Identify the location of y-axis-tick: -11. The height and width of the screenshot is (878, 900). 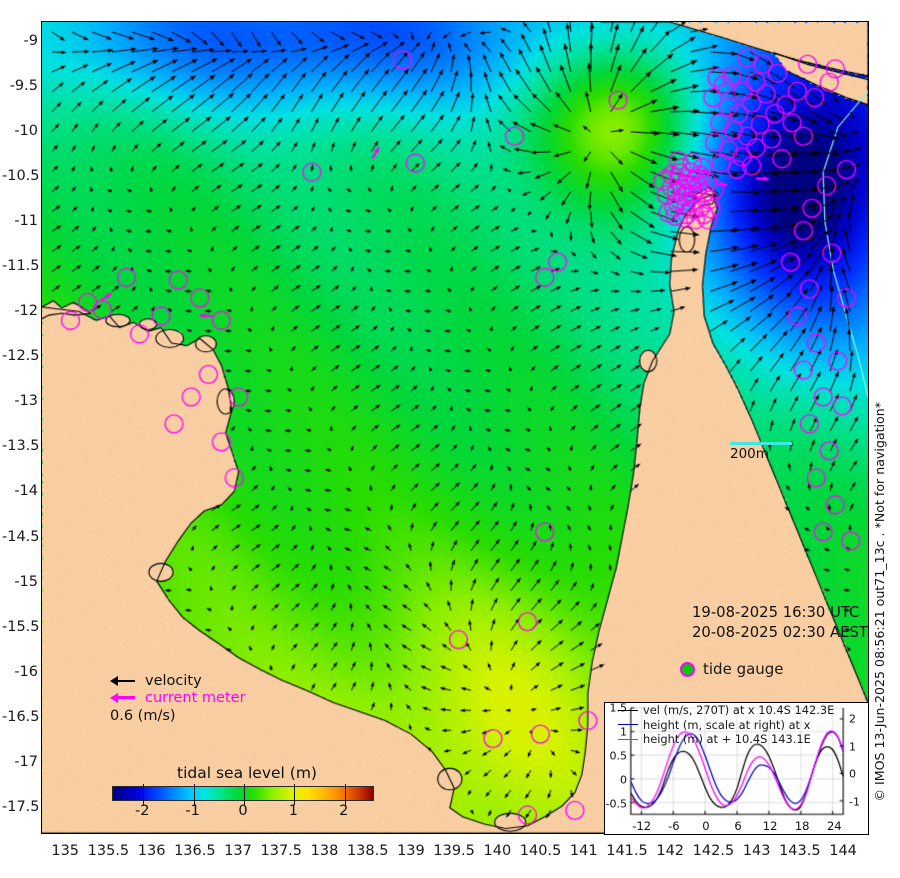
(26, 220).